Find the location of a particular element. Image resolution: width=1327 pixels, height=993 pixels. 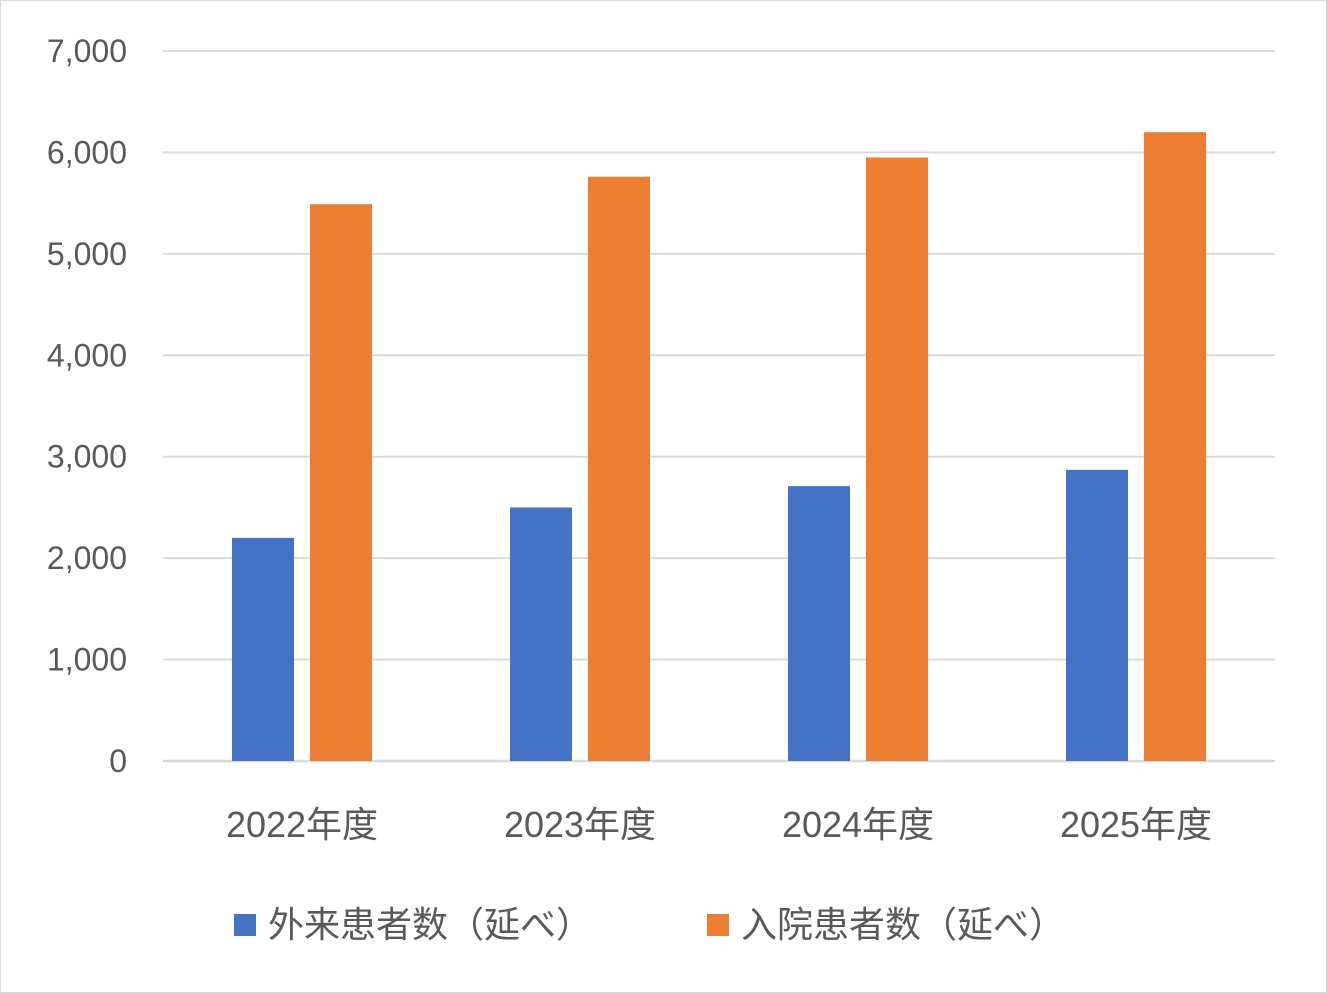

x-axis-category-labels: 2022年度 2023年度 2024年度 2025年度 is located at coordinates (719, 824).